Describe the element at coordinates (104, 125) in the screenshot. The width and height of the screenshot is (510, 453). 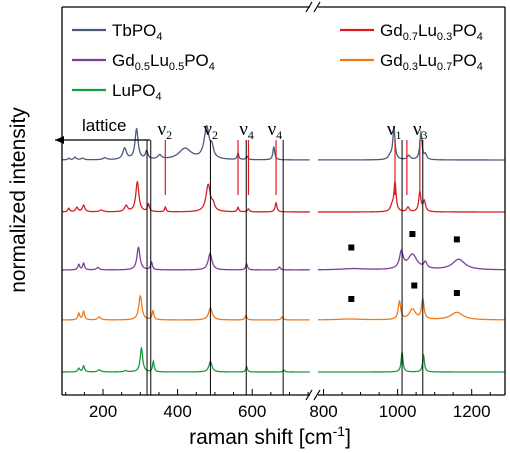
I see `lattice-label: lattice` at that location.